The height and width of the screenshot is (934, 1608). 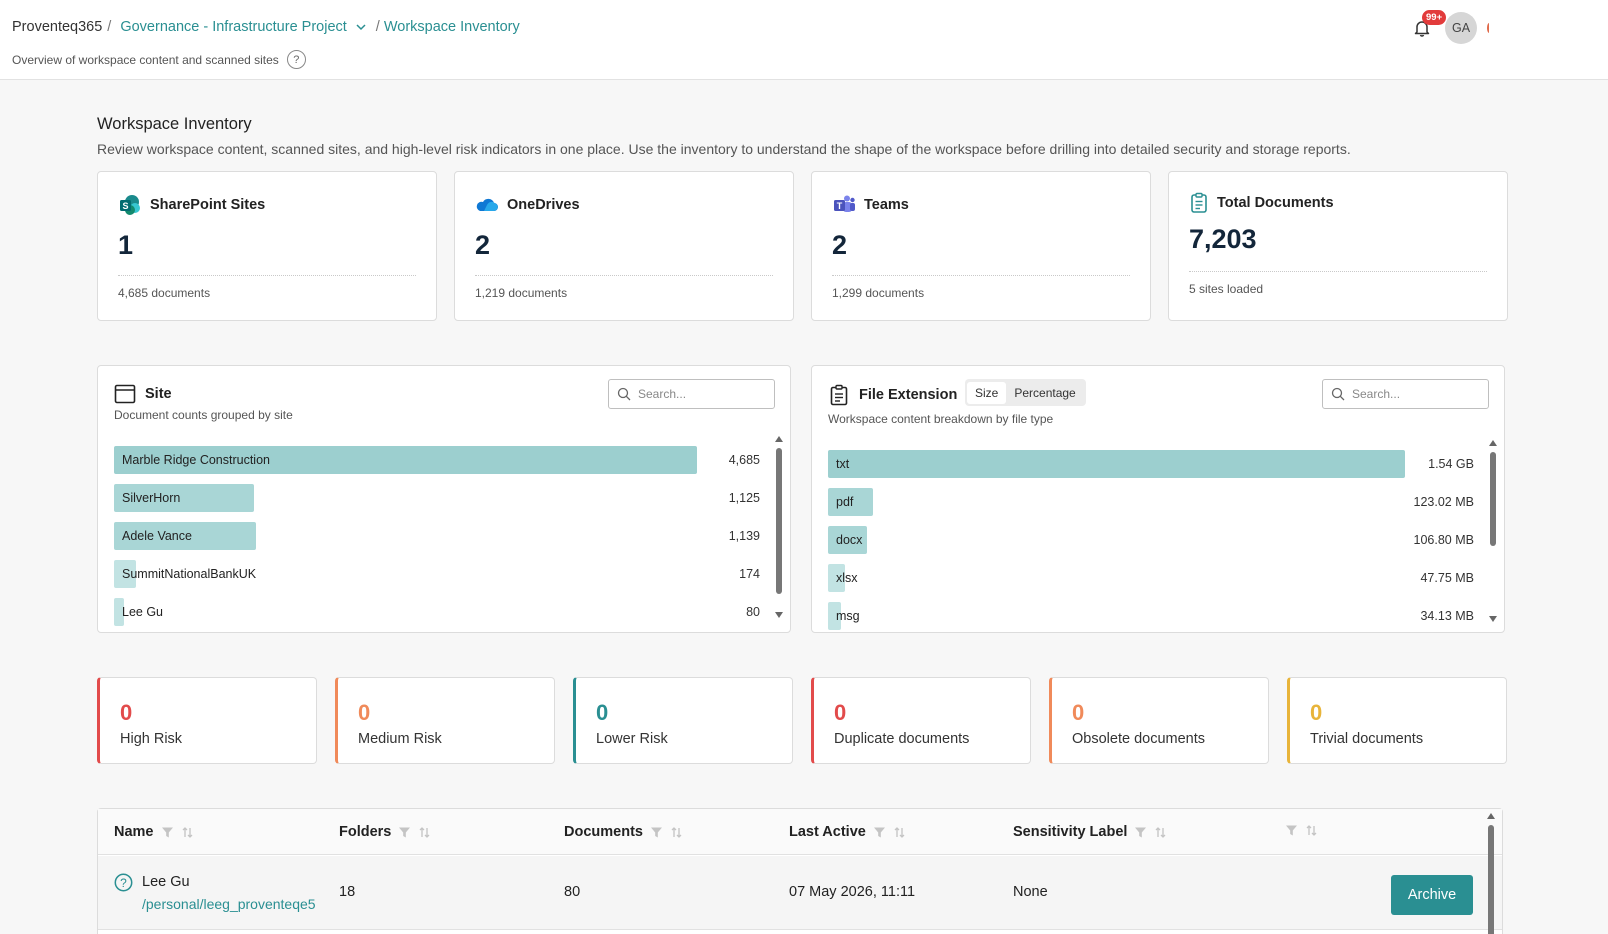 I want to click on stat-subtext: 1,219 documents, so click(x=521, y=293).